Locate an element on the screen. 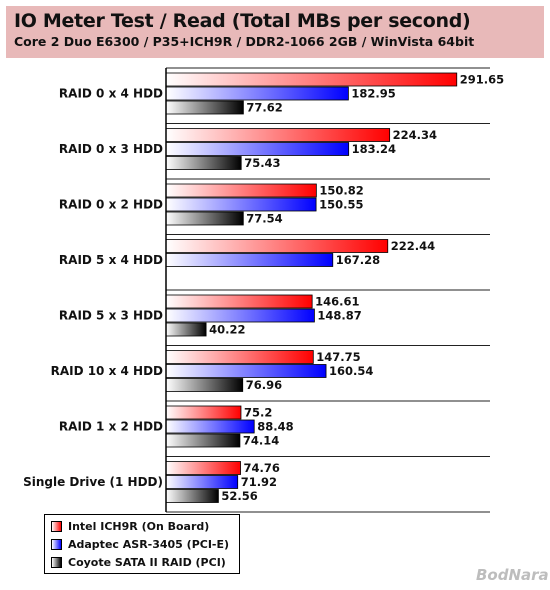 The width and height of the screenshot is (550, 590). data-label: 148.87 is located at coordinates (339, 316).